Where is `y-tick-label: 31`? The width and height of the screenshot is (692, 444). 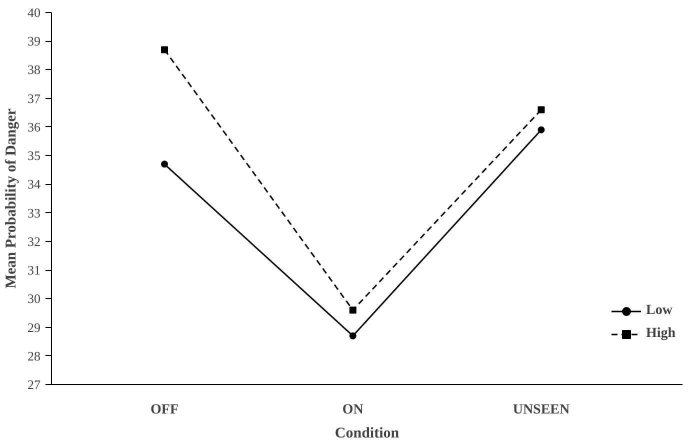 y-tick-label: 31 is located at coordinates (34, 270).